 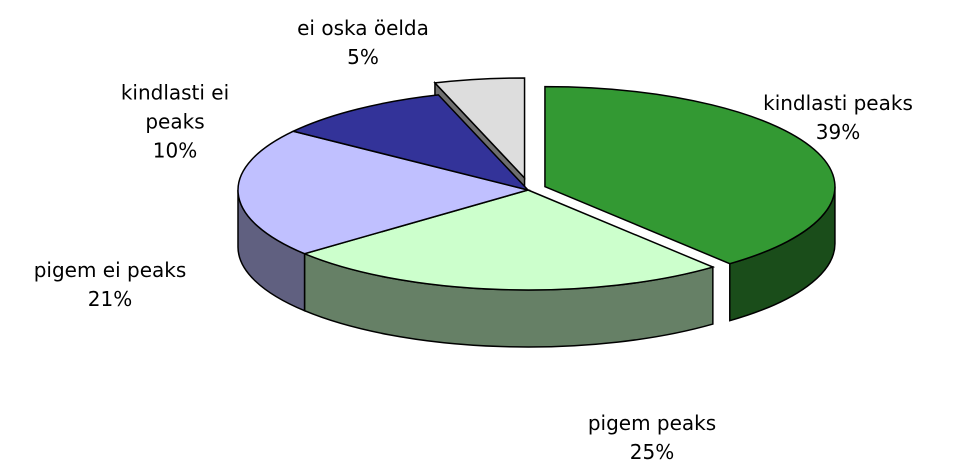 I want to click on category-label: kindlasti peaks, so click(x=838, y=103).